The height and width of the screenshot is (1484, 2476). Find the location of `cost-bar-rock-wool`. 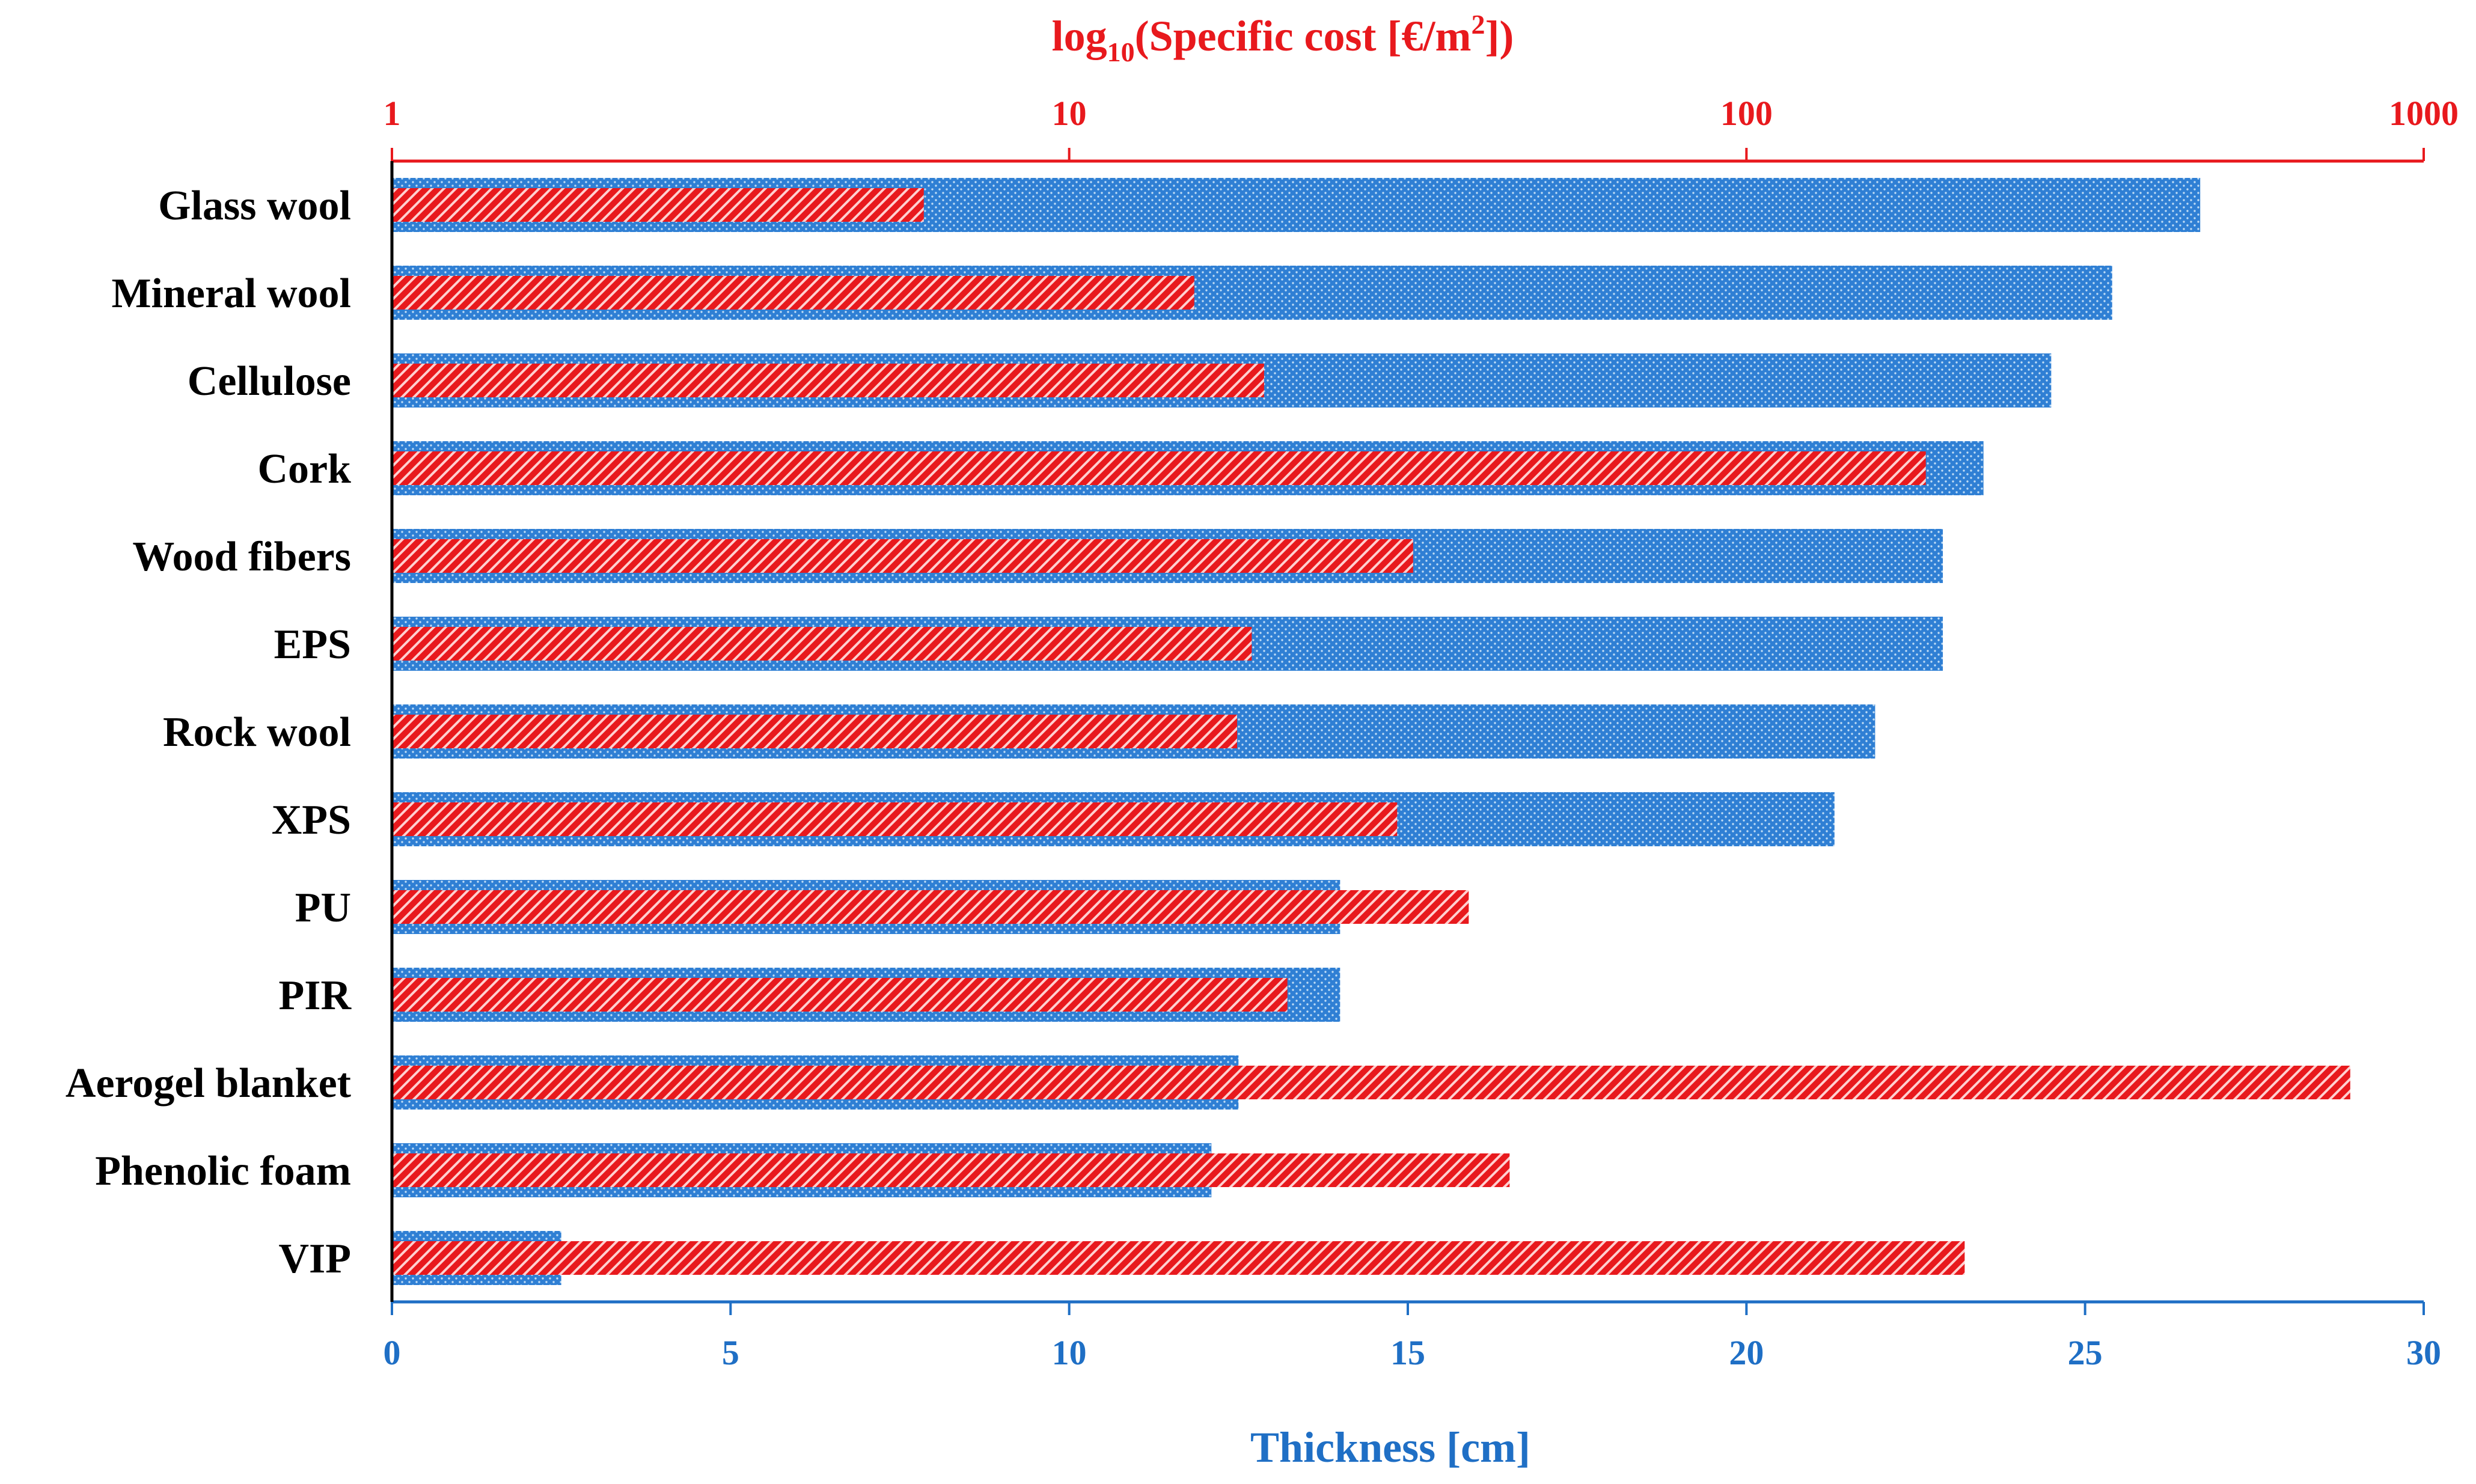

cost-bar-rock-wool is located at coordinates (815, 732).